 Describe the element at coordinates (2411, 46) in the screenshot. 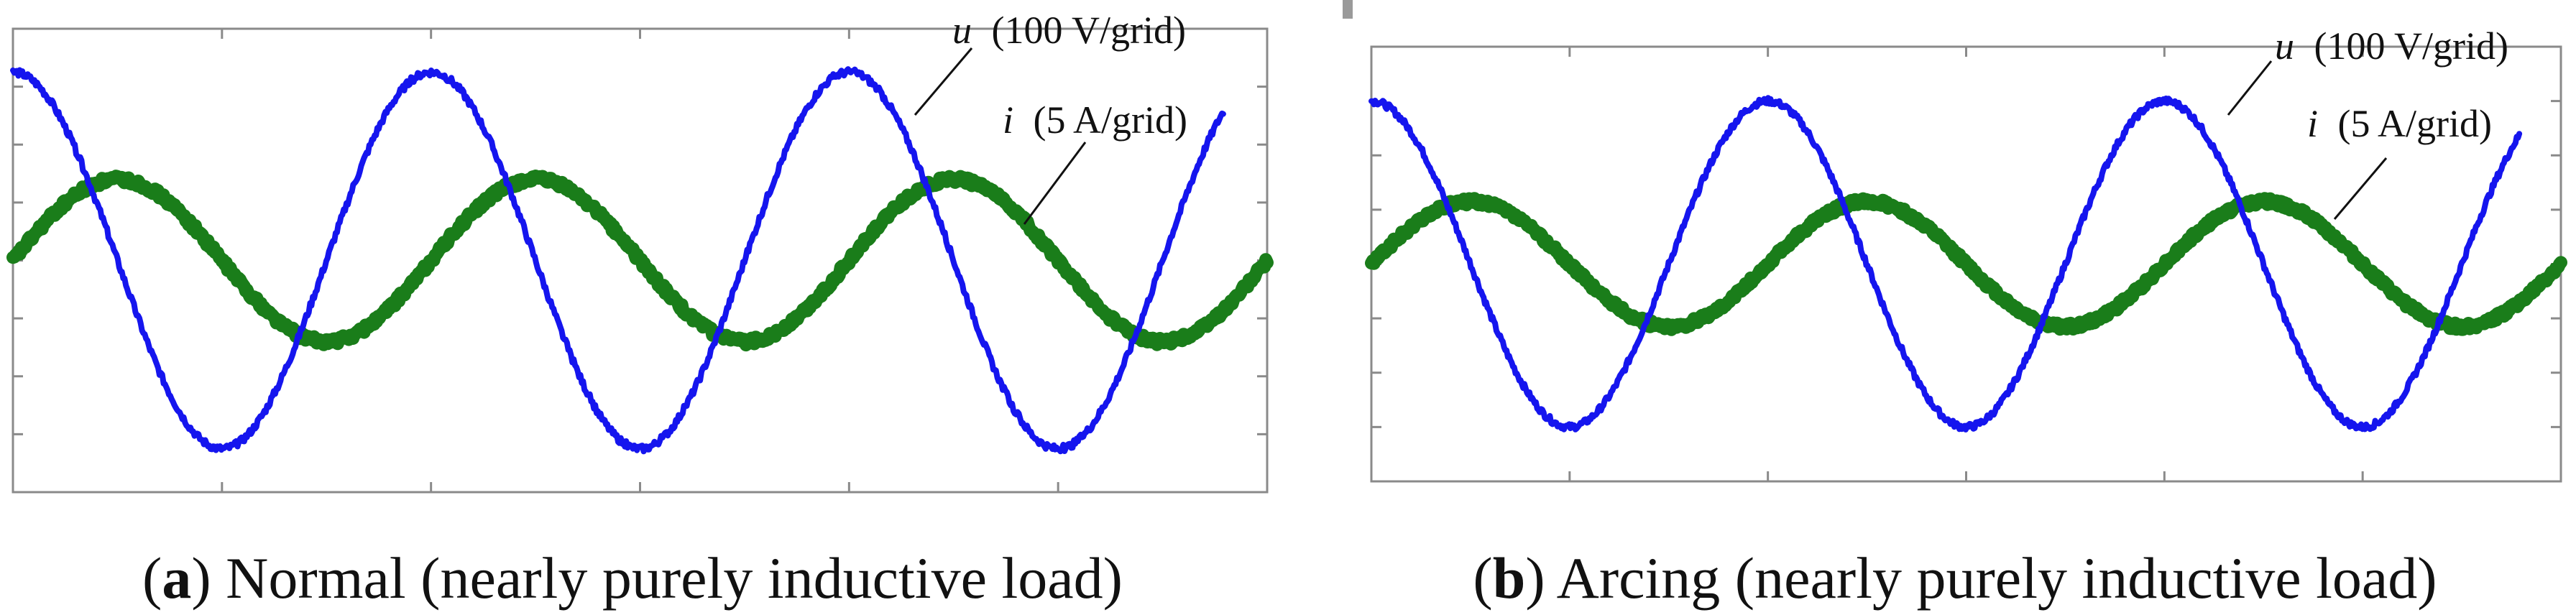

I see `panel-b-voltage-scale: (100 V/grid)` at that location.